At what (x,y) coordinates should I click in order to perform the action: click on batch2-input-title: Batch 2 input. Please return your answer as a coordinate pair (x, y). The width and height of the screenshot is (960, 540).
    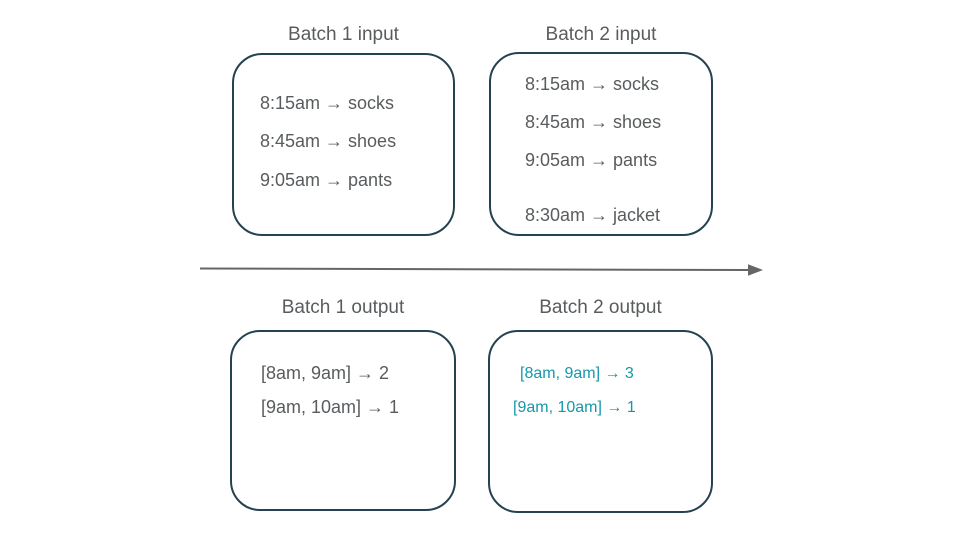
    Looking at the image, I should click on (601, 34).